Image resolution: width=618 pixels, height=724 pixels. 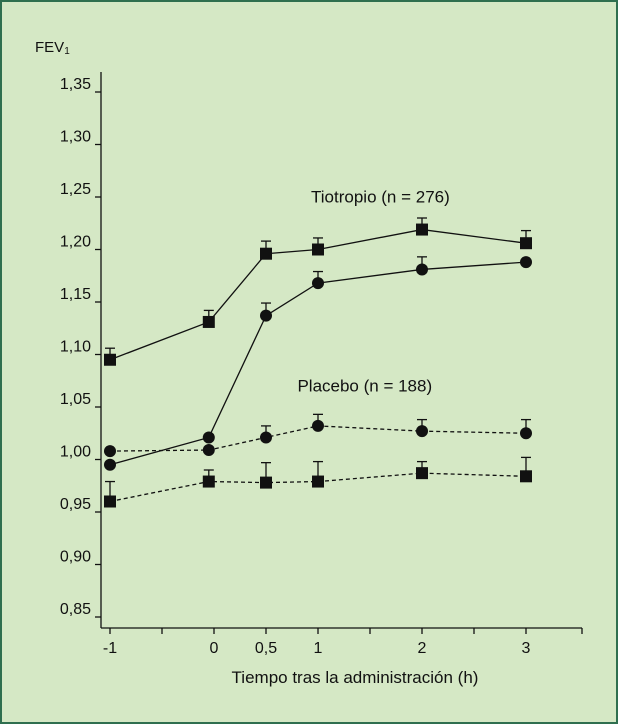 I want to click on x-tick-label: 0, so click(x=214, y=648).